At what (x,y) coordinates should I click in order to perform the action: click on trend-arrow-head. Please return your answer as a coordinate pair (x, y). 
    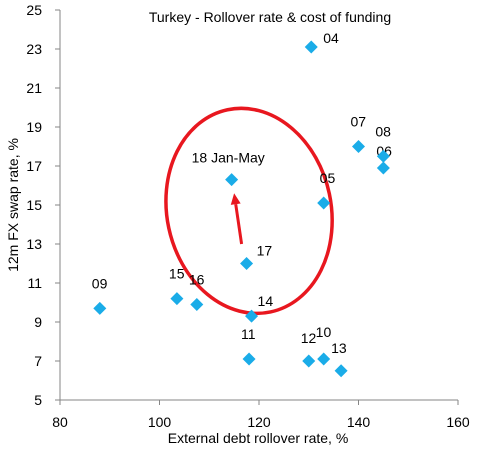
    Looking at the image, I should click on (235, 199).